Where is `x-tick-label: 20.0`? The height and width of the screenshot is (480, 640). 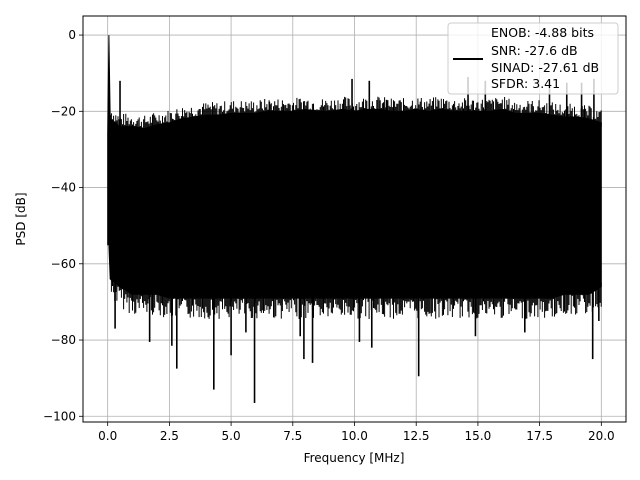 x-tick-label: 20.0 is located at coordinates (601, 436).